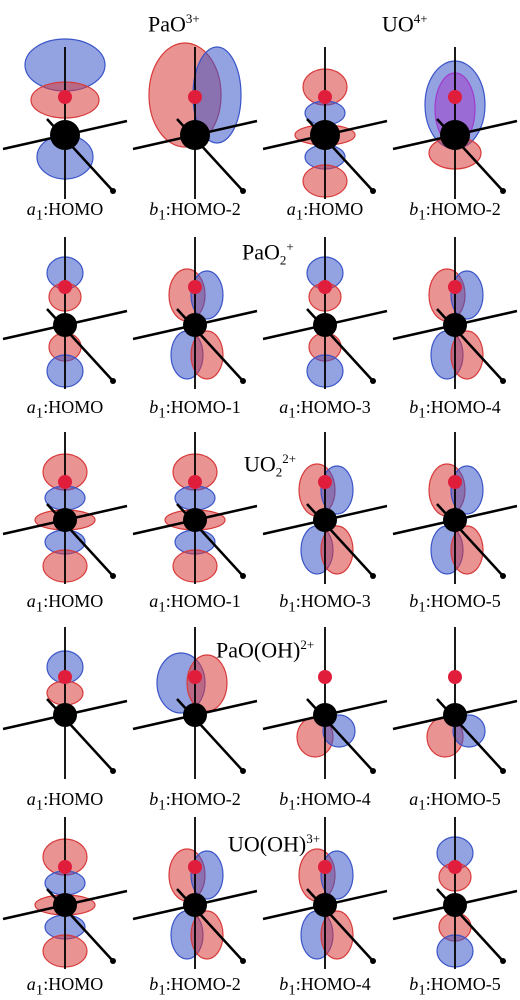  What do you see at coordinates (333, 601) in the screenshot?
I see `orbital-name: :HOMO-3` at bounding box center [333, 601].